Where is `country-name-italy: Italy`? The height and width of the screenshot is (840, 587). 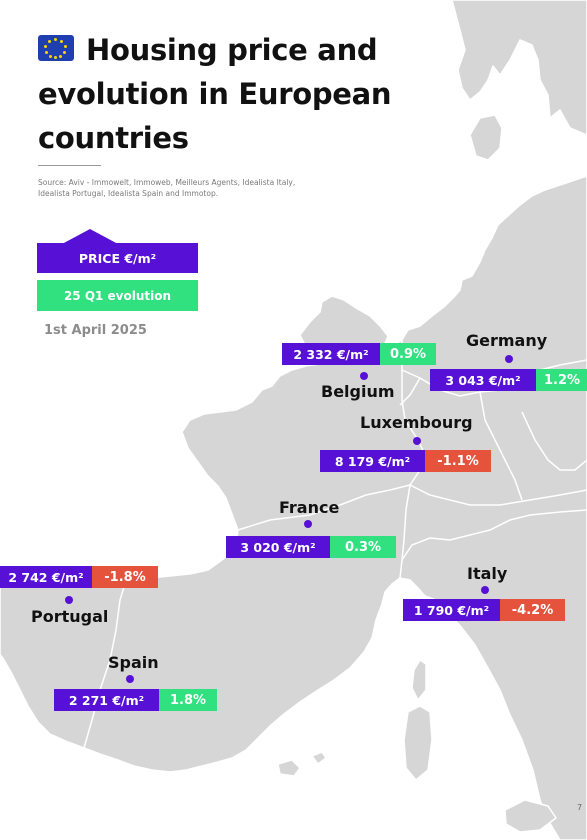 country-name-italy: Italy is located at coordinates (487, 573).